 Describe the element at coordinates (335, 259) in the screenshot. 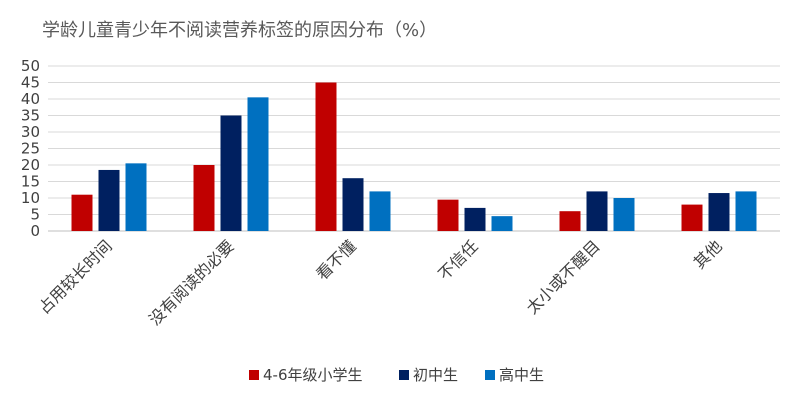

I see `category-label: 看不懂` at that location.